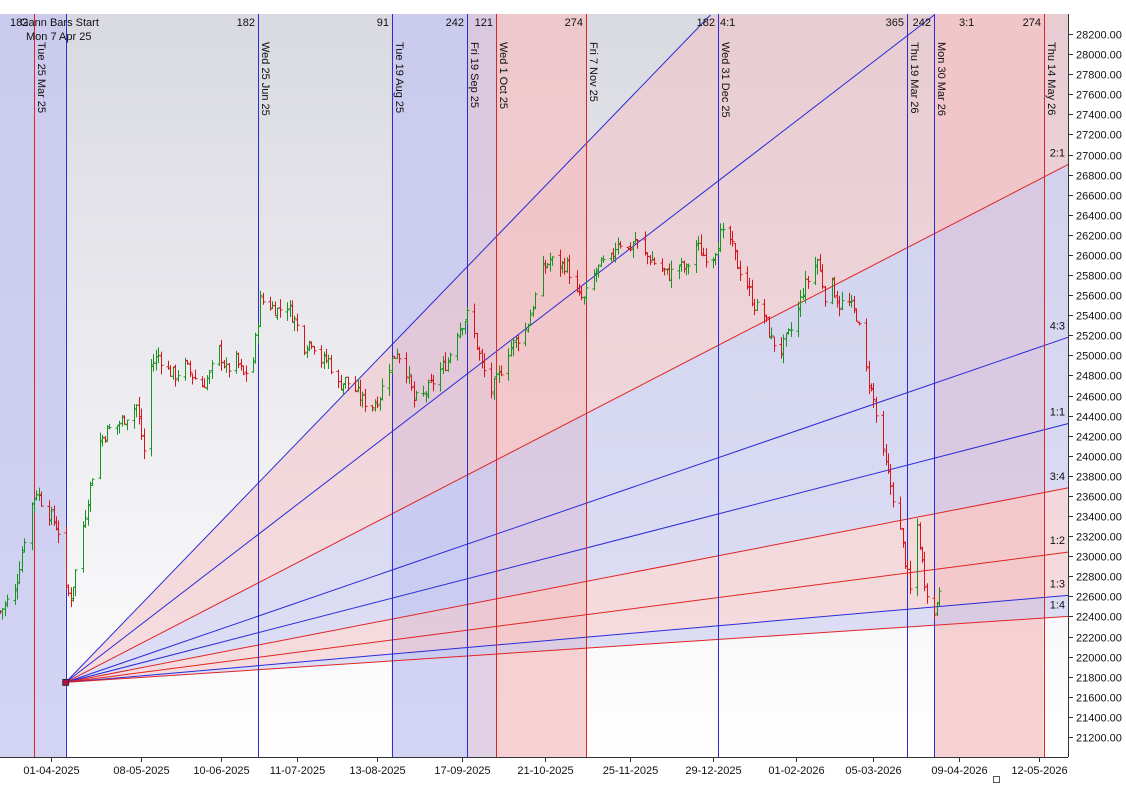 This screenshot has width=1126, height=789. What do you see at coordinates (1099, 739) in the screenshot?
I see `y-tick-label: 21200.00` at bounding box center [1099, 739].